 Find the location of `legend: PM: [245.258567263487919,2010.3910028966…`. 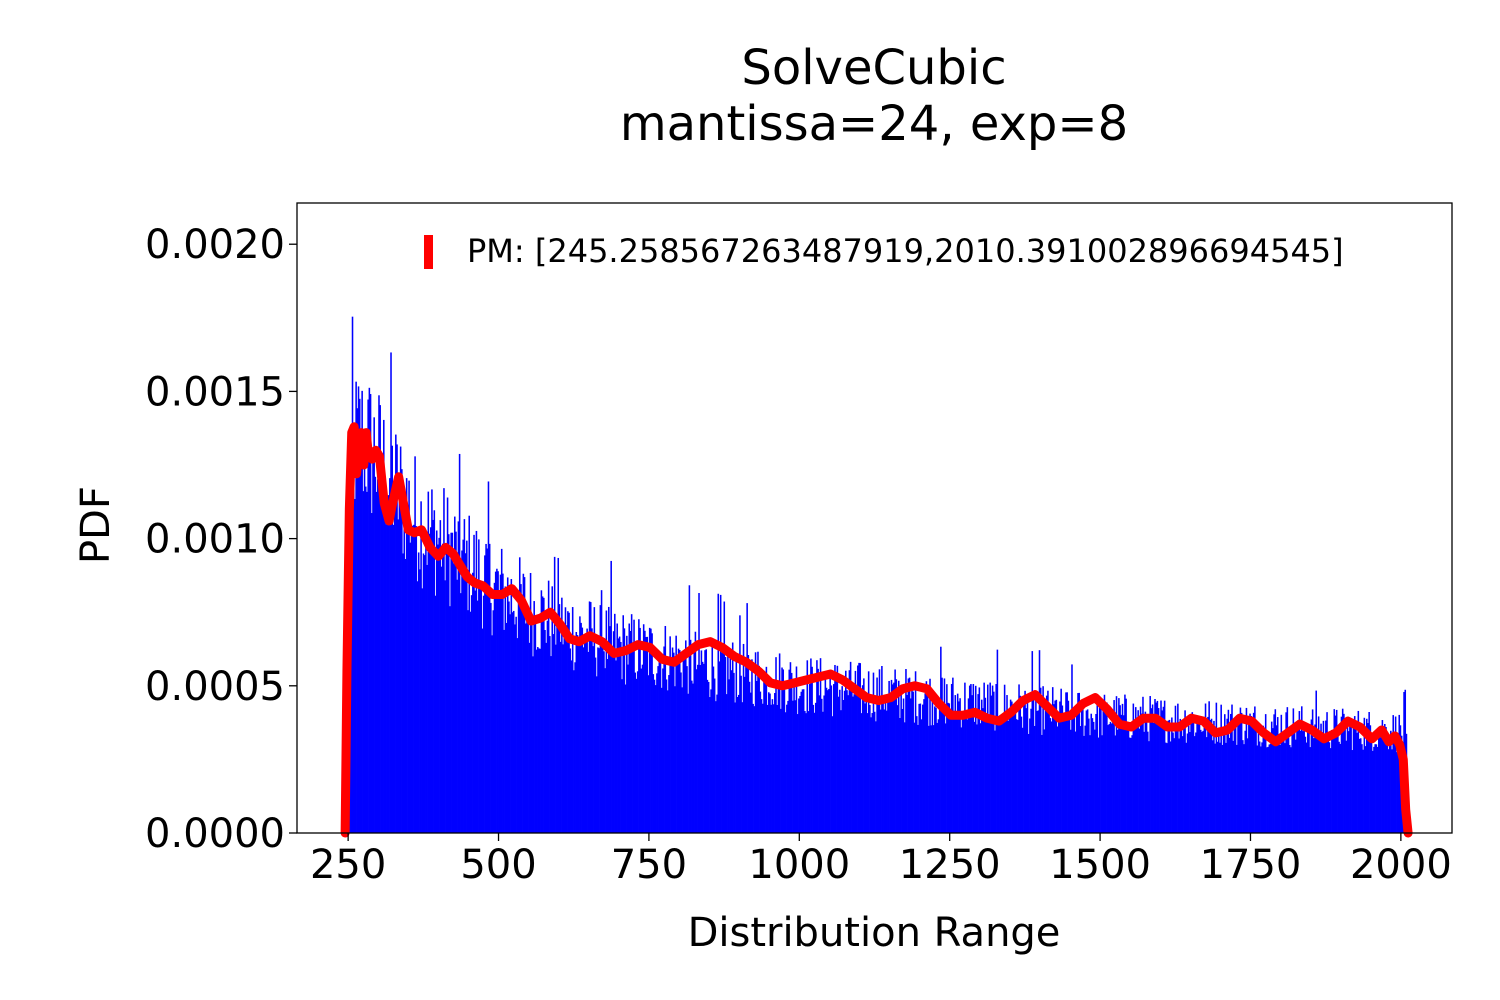

legend: PM: [245.258567263487919,2010.3910028966… is located at coordinates (884, 251).